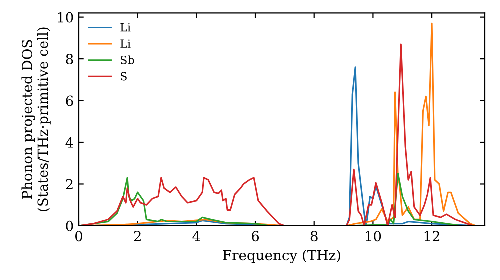  I want to click on y-tick-label: 4, so click(70, 142).